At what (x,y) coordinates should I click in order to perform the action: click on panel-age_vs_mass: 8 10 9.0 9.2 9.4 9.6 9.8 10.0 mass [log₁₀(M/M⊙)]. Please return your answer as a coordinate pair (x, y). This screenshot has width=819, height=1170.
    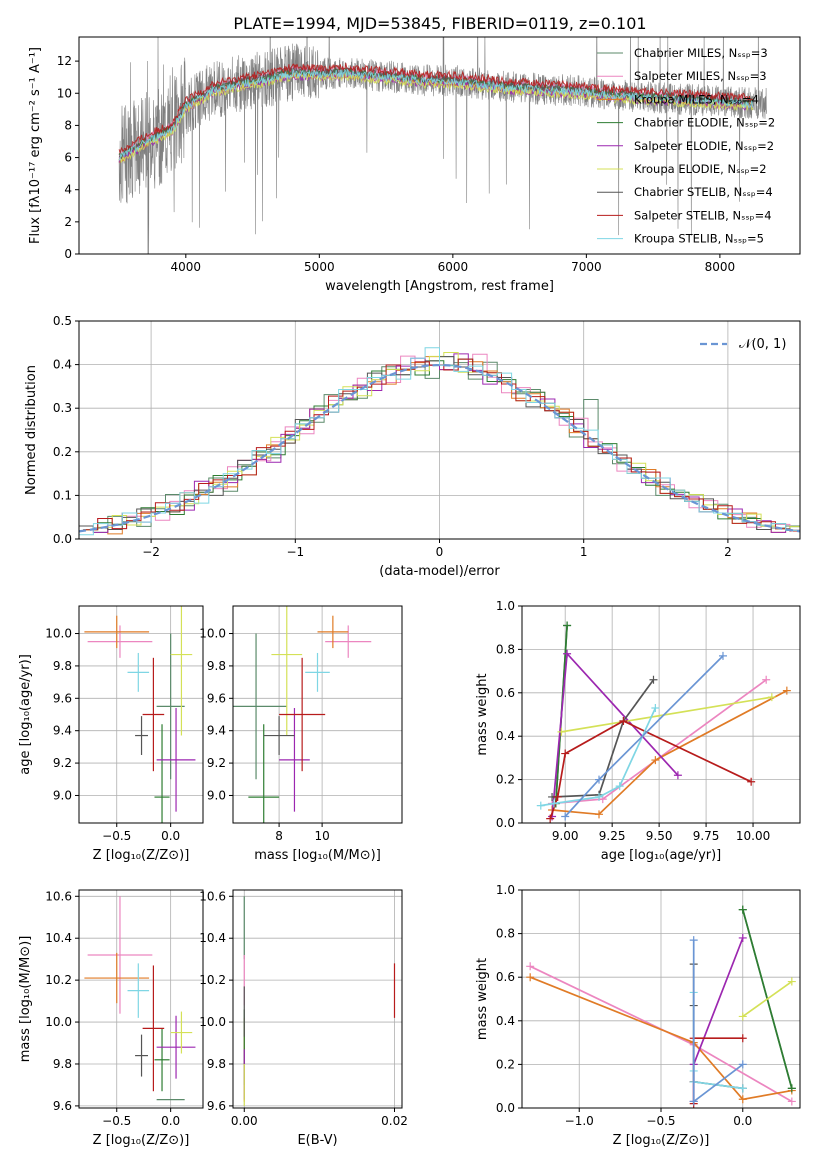
    Looking at the image, I should click on (301, 734).